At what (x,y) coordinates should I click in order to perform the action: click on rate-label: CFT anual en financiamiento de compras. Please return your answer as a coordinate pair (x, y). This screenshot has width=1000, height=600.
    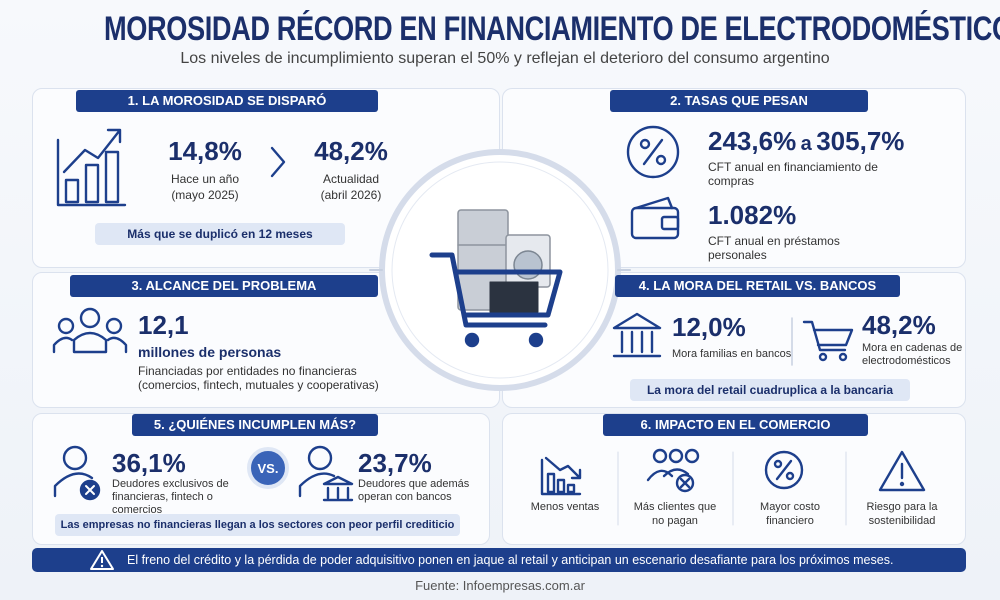
    Looking at the image, I should click on (793, 174).